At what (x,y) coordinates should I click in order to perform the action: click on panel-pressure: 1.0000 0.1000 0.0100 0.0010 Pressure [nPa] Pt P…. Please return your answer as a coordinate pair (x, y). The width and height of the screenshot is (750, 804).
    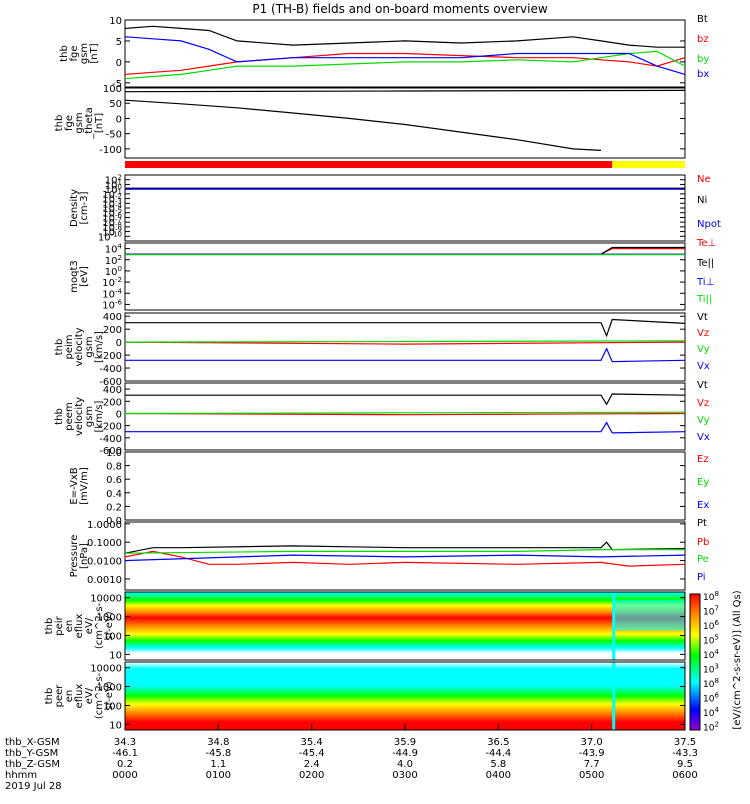
    Looking at the image, I should click on (389, 554).